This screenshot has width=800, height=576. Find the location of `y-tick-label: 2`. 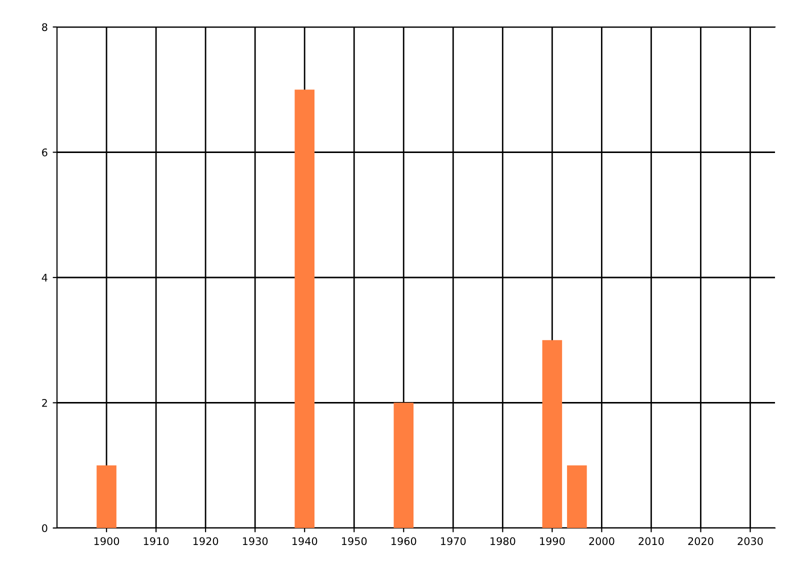

y-tick-label: 2 is located at coordinates (44, 402).